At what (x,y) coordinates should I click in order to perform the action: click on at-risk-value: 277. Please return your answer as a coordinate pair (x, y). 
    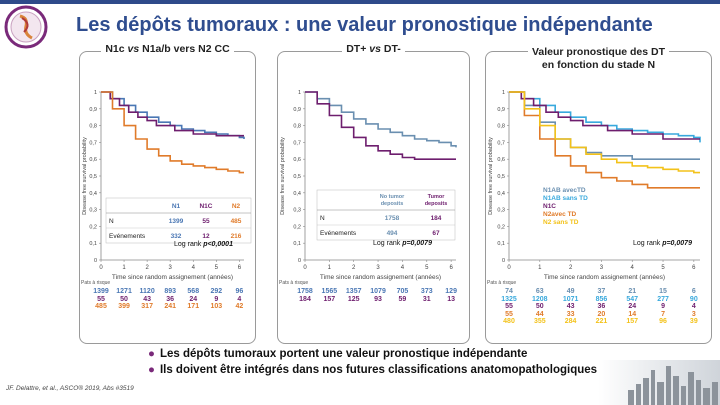
    Looking at the image, I should click on (663, 299).